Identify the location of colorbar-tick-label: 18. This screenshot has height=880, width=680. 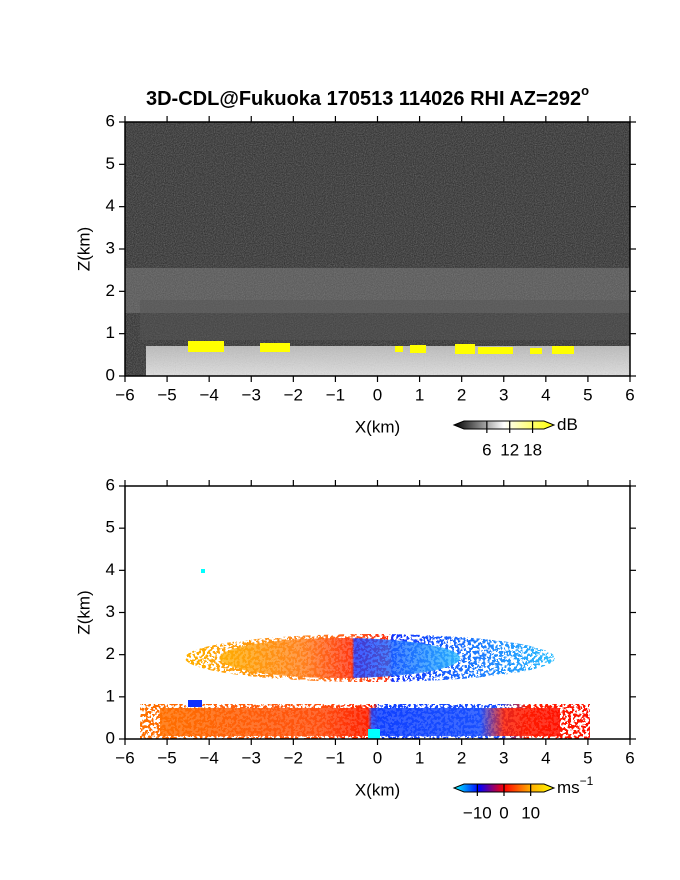
(532, 449).